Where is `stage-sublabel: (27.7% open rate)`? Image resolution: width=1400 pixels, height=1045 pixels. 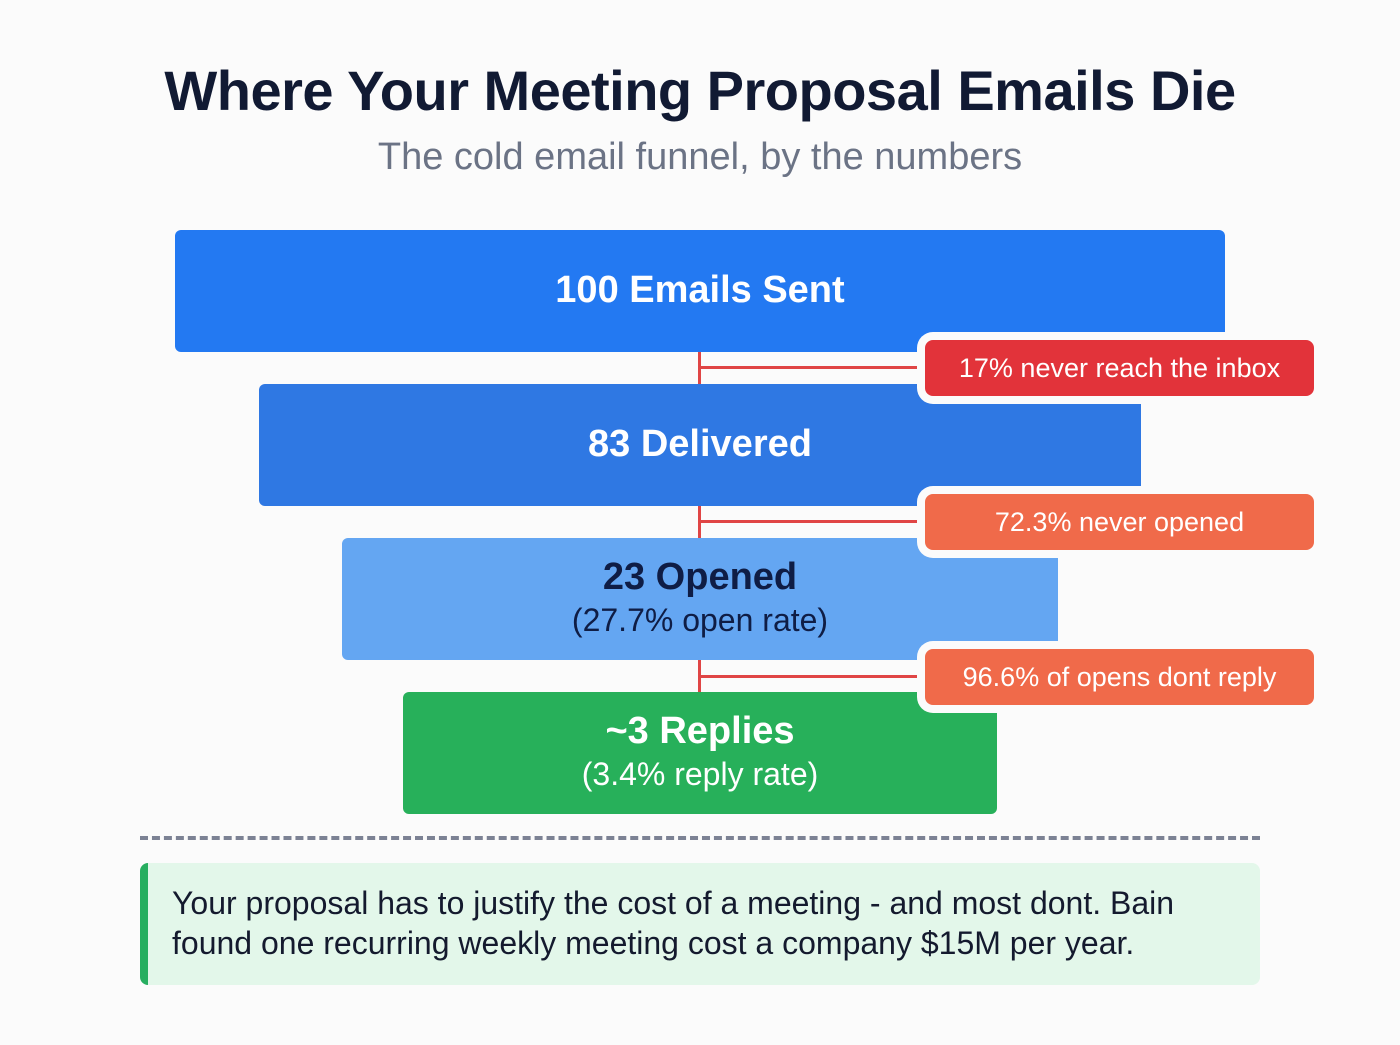 stage-sublabel: (27.7% open rate) is located at coordinates (700, 620).